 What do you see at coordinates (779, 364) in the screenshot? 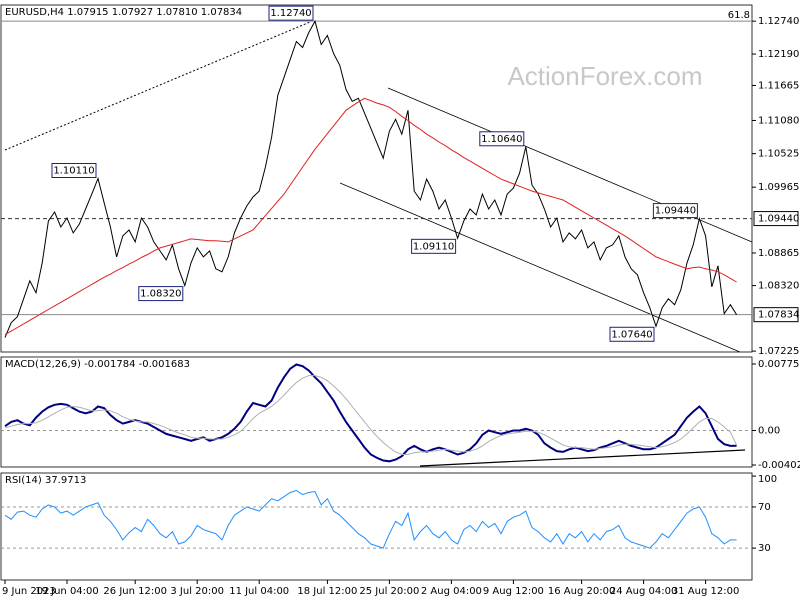
I see `y-tick-label: 0.007753` at bounding box center [779, 364].